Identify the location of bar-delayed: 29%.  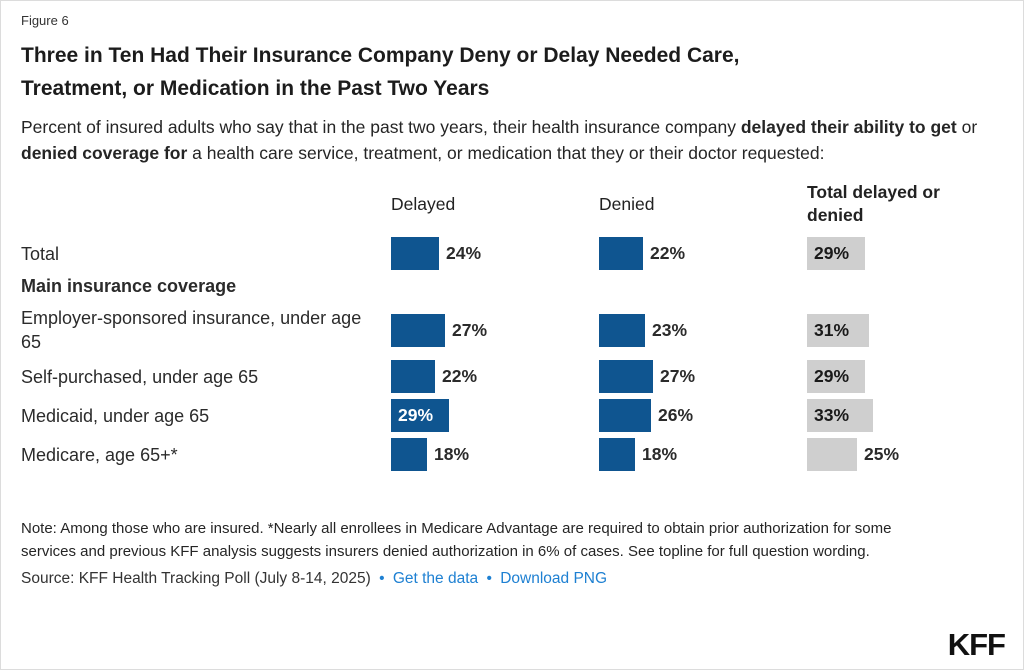
(420, 415).